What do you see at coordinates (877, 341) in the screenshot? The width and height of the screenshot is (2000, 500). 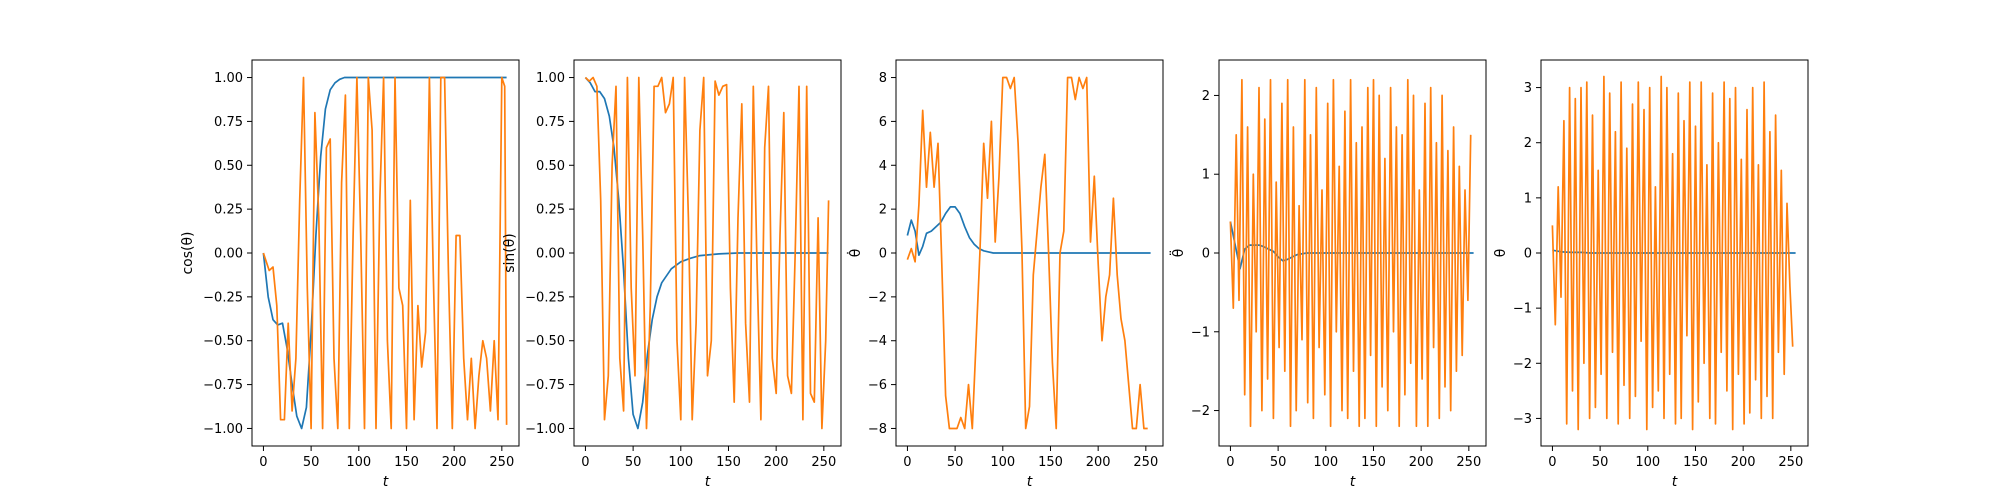 I see `y-tick-label: −4` at bounding box center [877, 341].